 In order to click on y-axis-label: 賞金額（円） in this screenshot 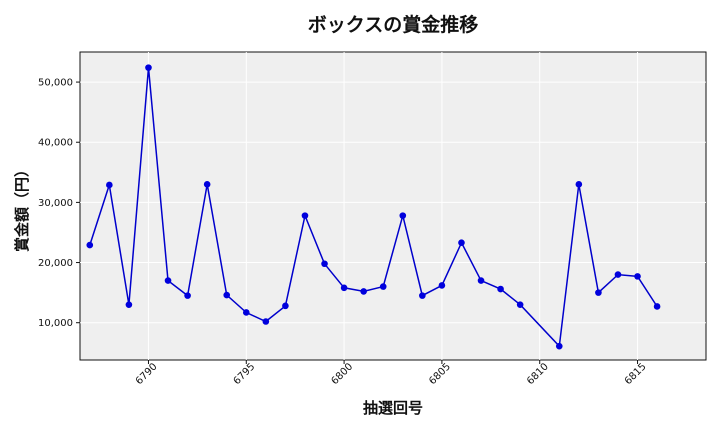, I will do `click(22, 207)`.